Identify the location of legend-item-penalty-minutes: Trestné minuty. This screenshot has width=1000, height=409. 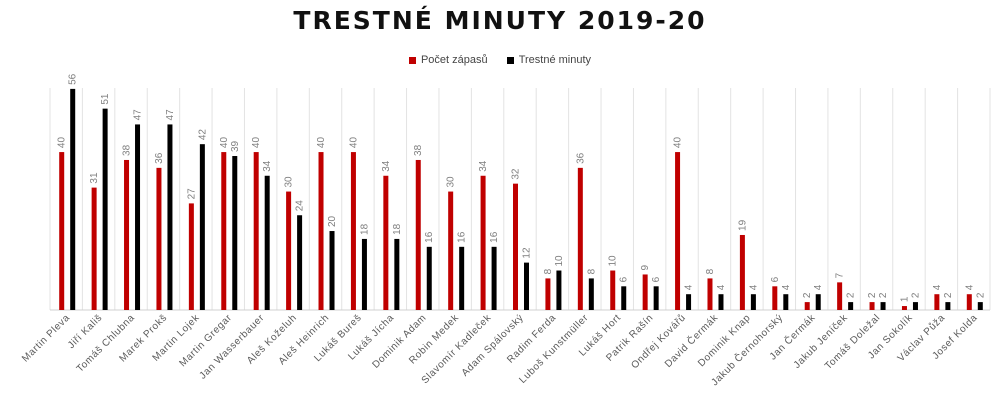
(548, 60).